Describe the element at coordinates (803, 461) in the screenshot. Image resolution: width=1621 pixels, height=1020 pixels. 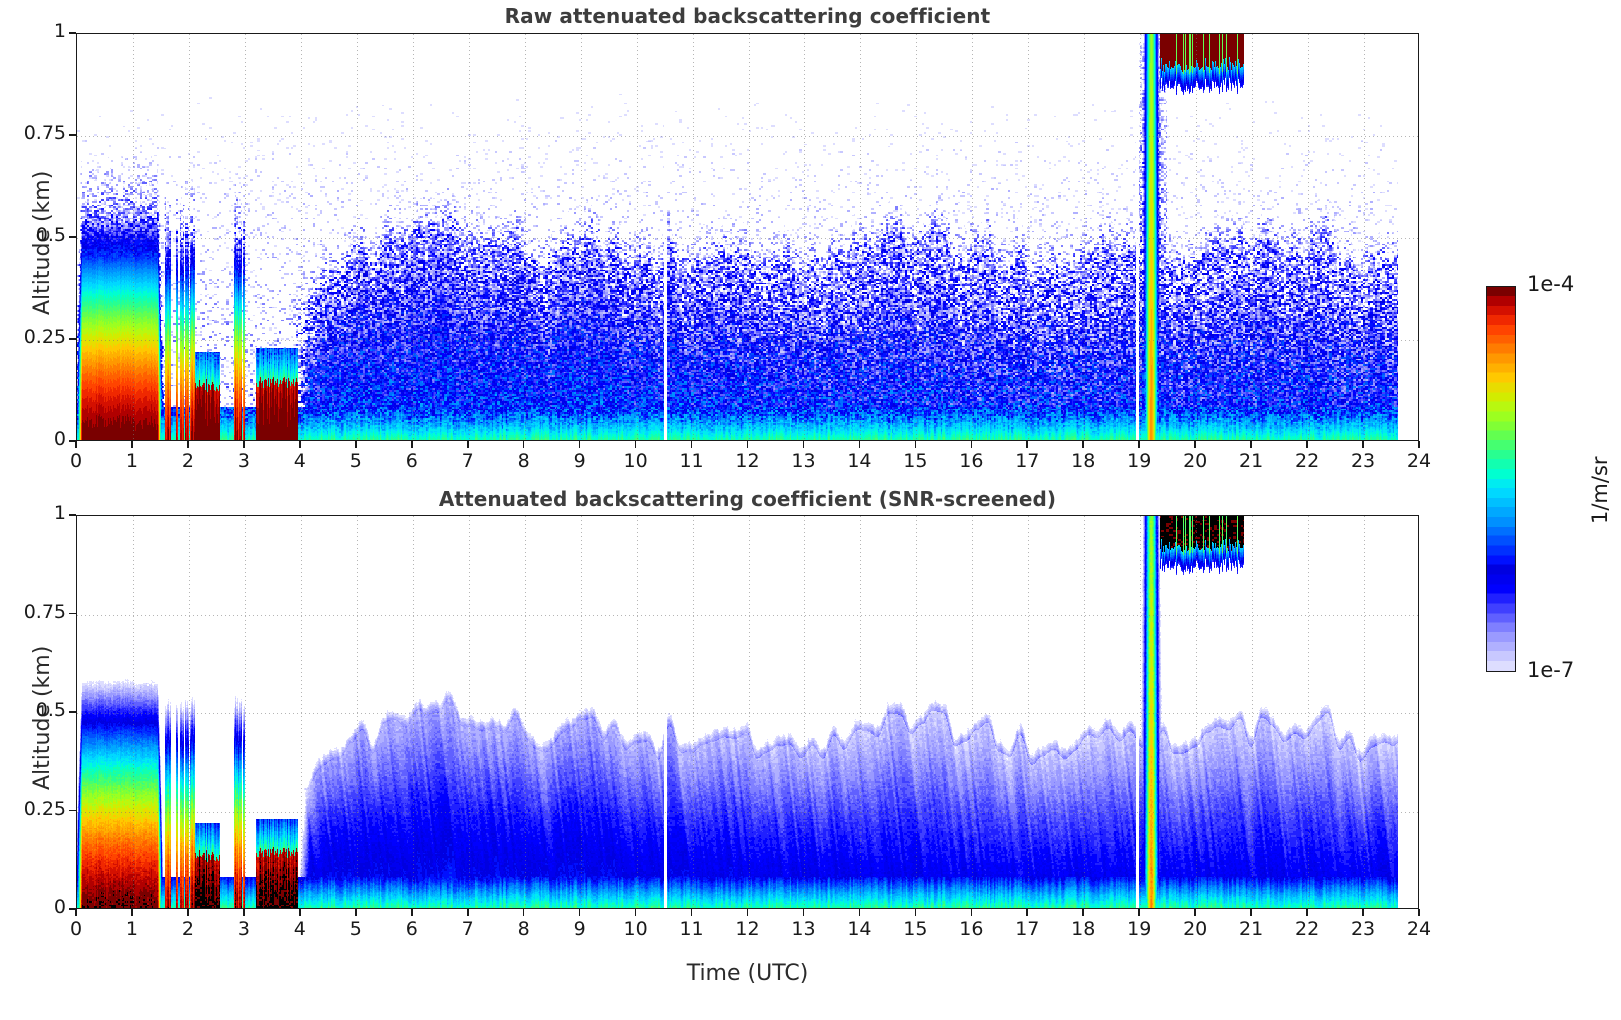
I see `x-tick-label: 13` at that location.